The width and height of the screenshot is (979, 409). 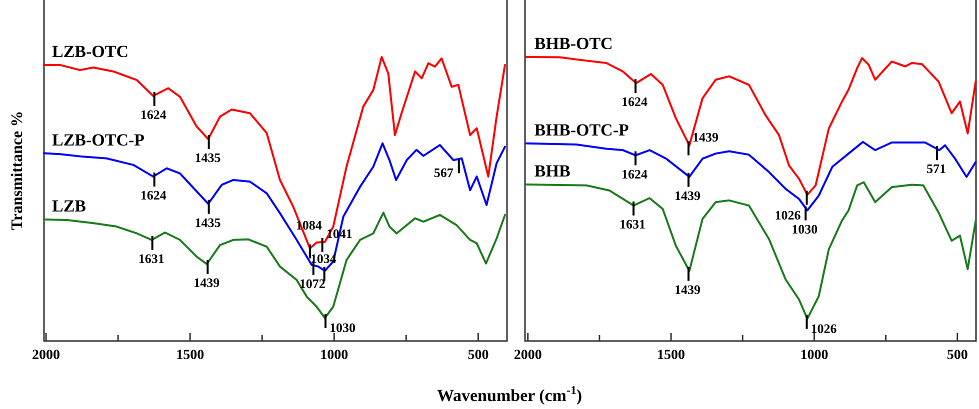 I want to click on y-axis-title: Transmittance %, so click(x=17, y=170).